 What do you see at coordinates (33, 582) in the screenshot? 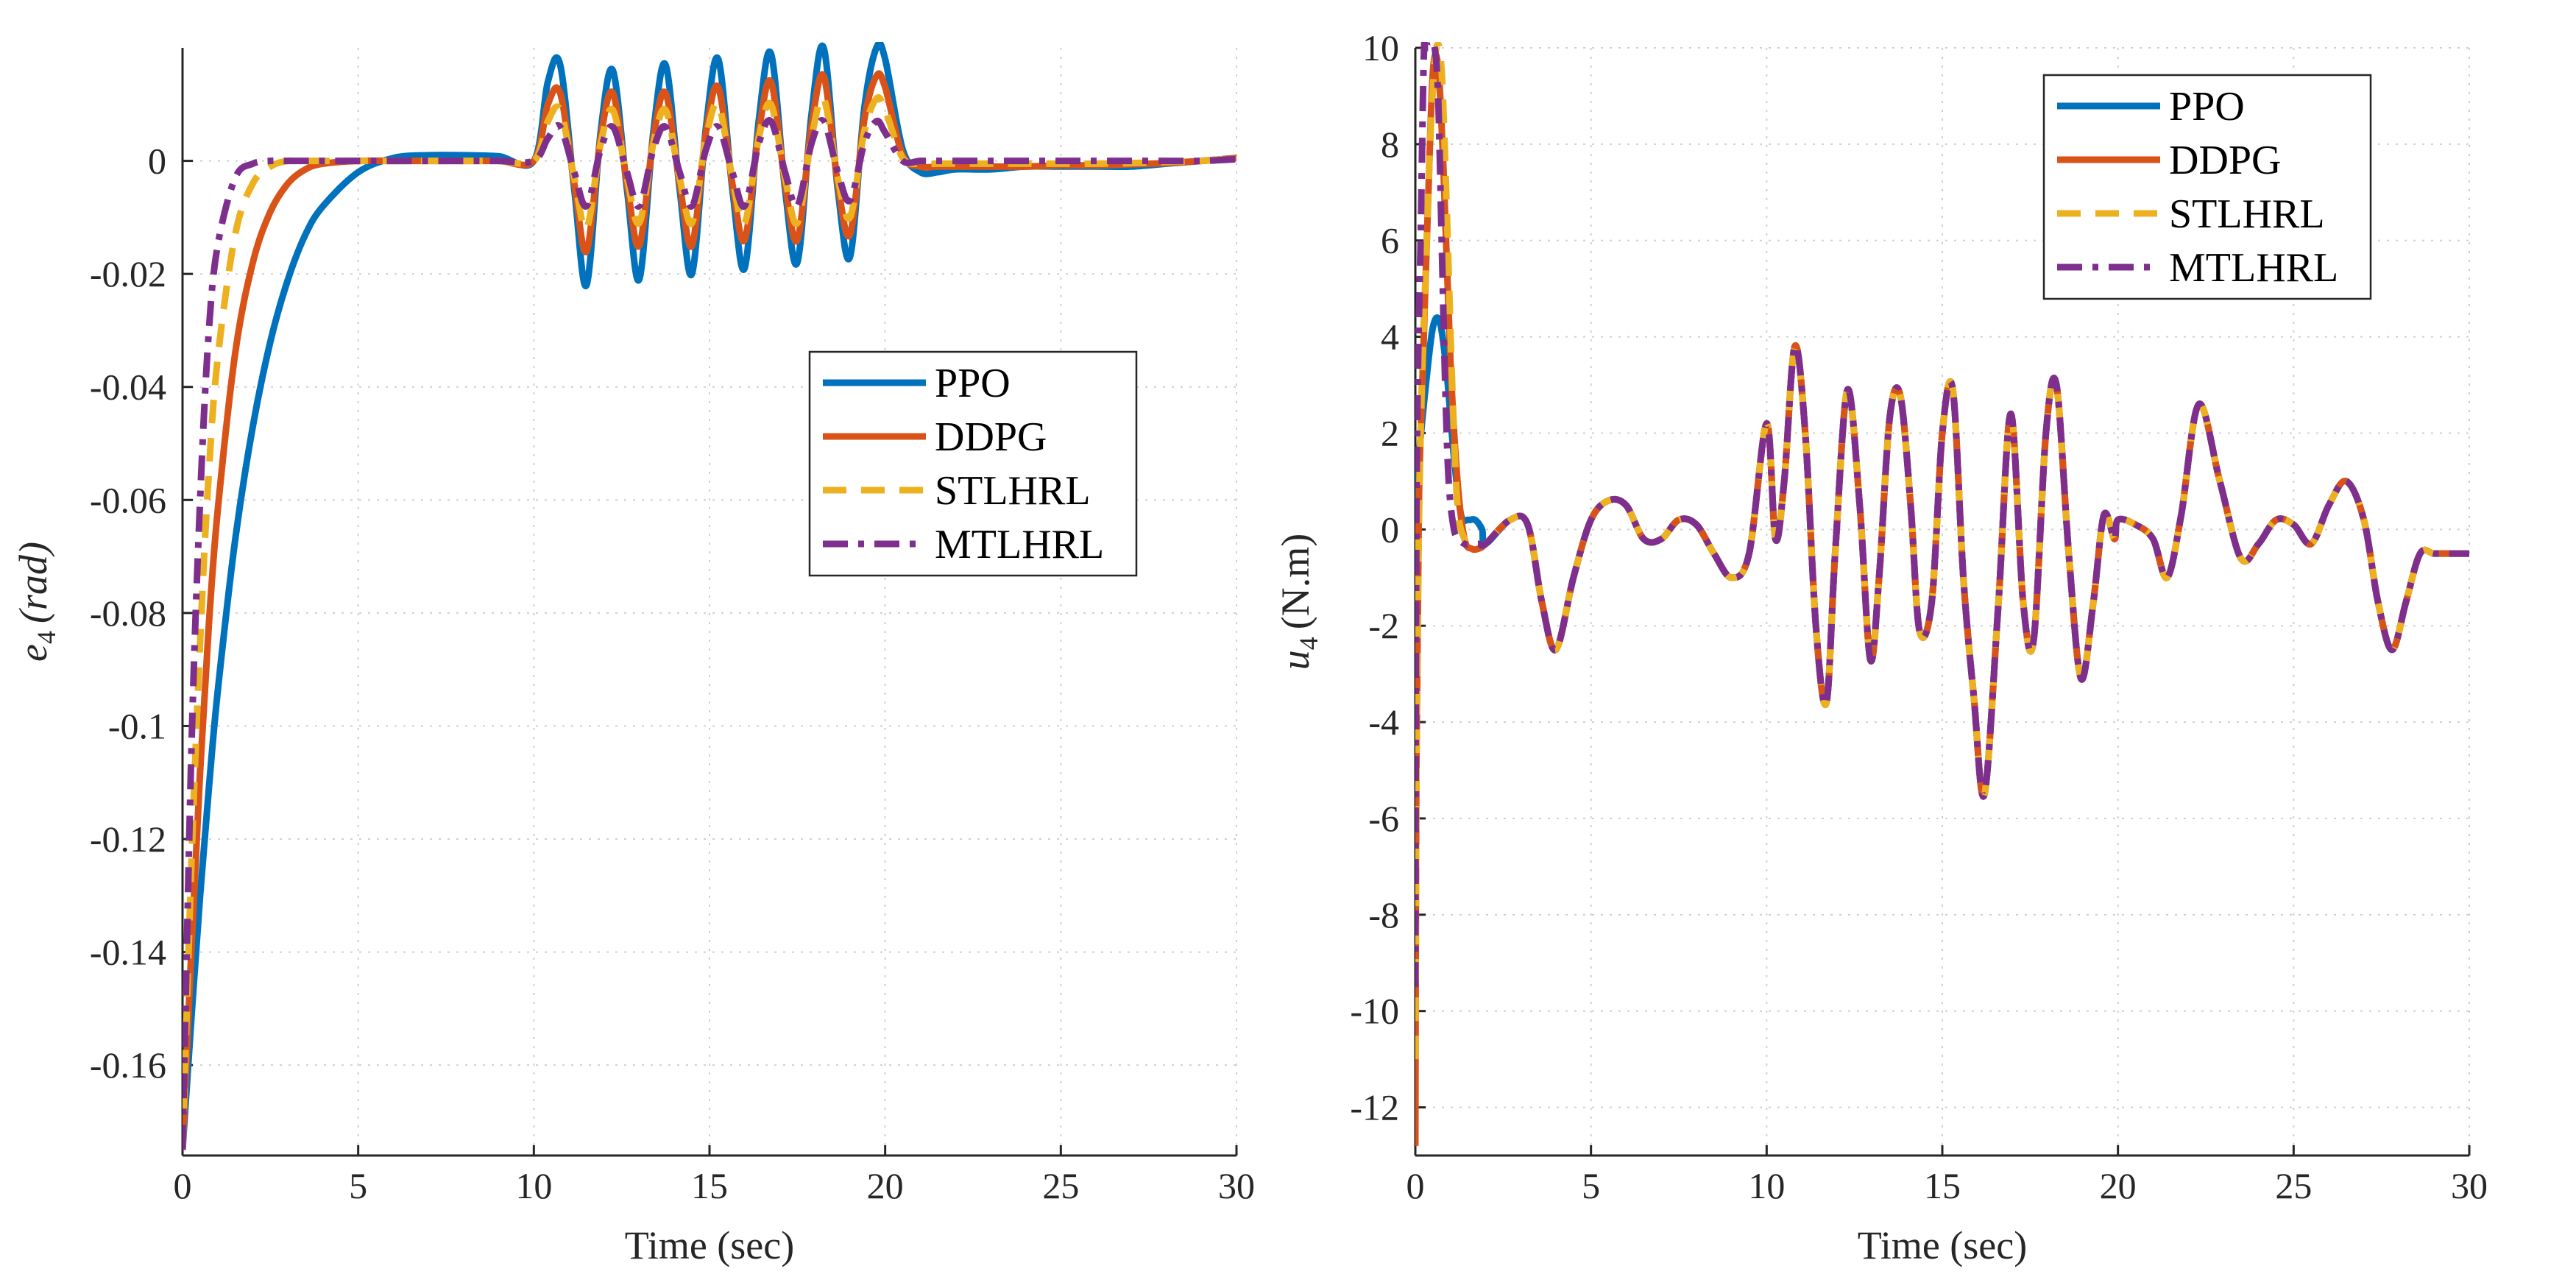
I see `y-label-unit: (rad)` at bounding box center [33, 582].